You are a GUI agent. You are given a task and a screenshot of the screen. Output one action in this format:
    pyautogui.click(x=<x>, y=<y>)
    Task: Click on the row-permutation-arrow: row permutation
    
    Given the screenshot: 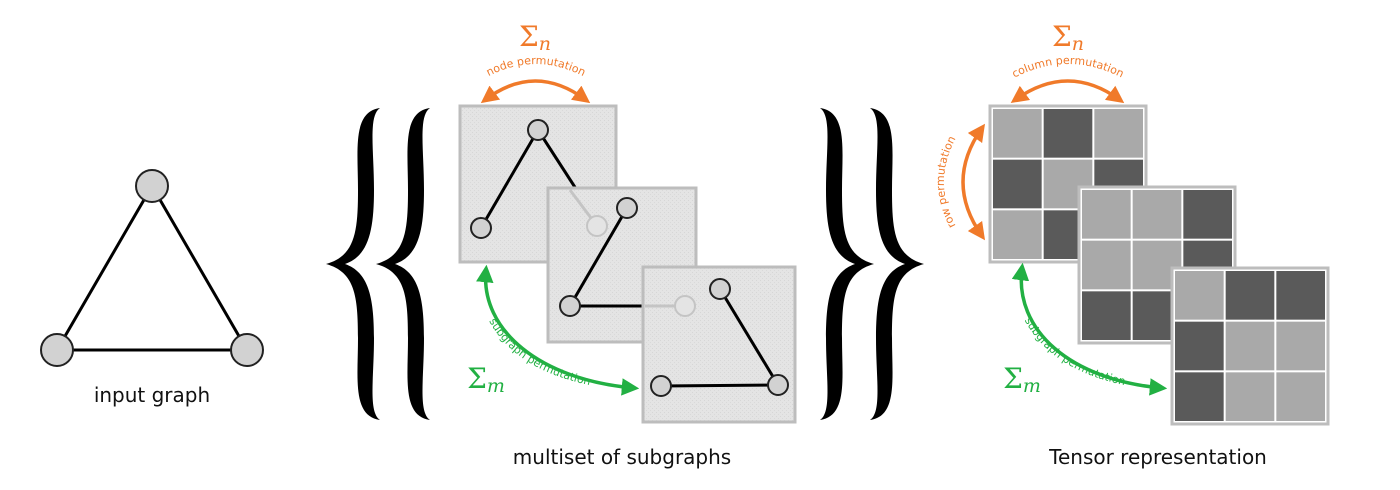 What is the action you would take?
    pyautogui.click(x=960, y=182)
    